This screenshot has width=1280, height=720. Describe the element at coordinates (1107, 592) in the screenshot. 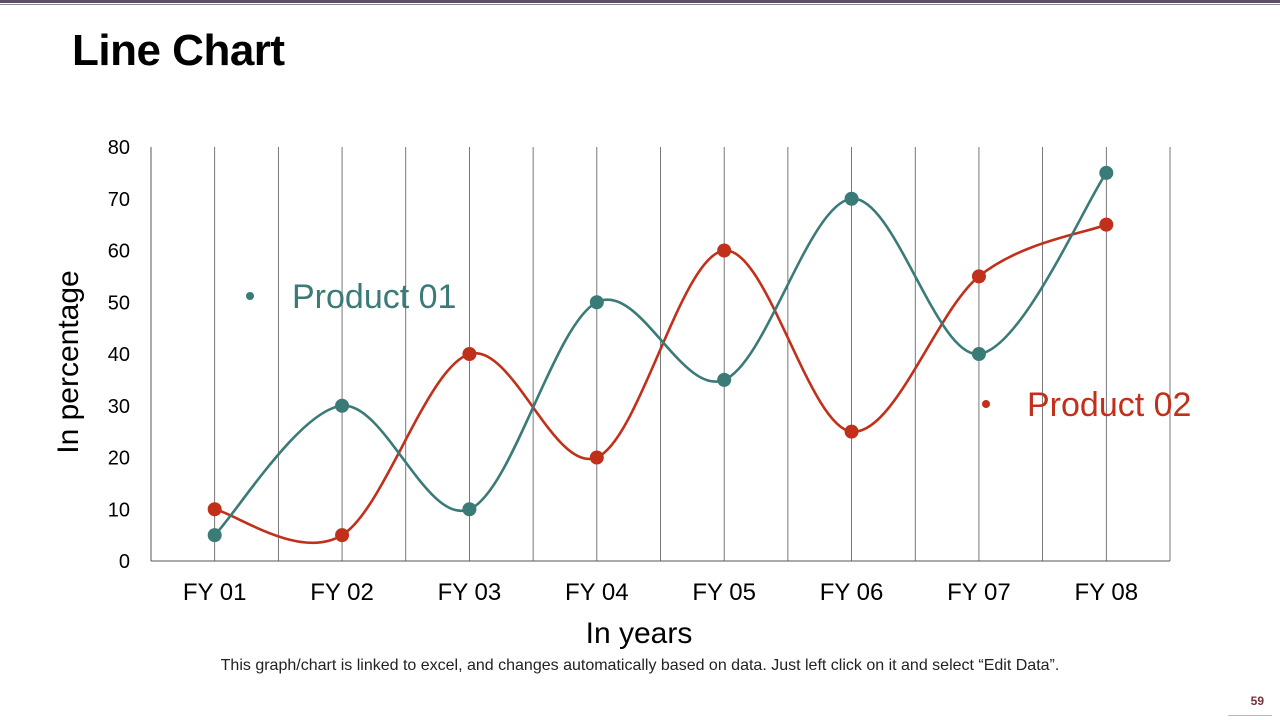

I see `x-tick-label: FY 08` at that location.